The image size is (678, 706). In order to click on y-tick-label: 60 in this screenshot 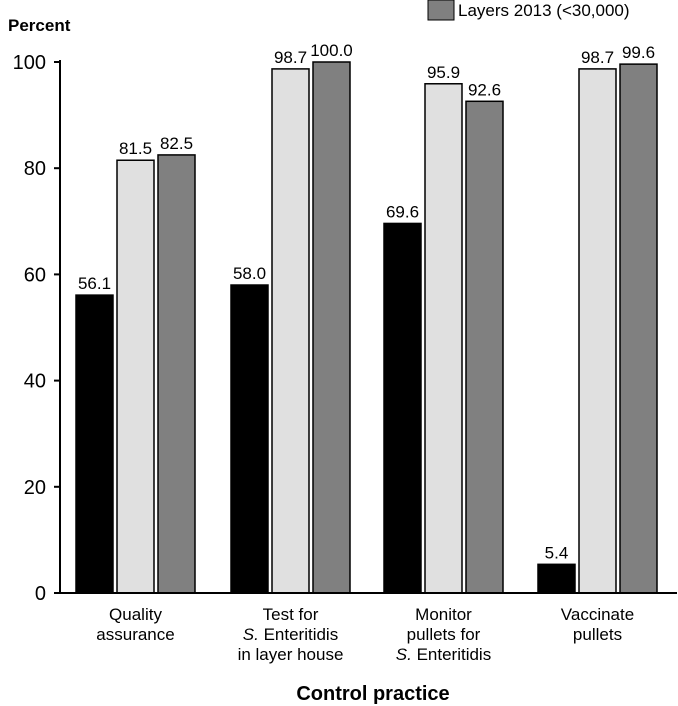, I will do `click(35, 275)`.